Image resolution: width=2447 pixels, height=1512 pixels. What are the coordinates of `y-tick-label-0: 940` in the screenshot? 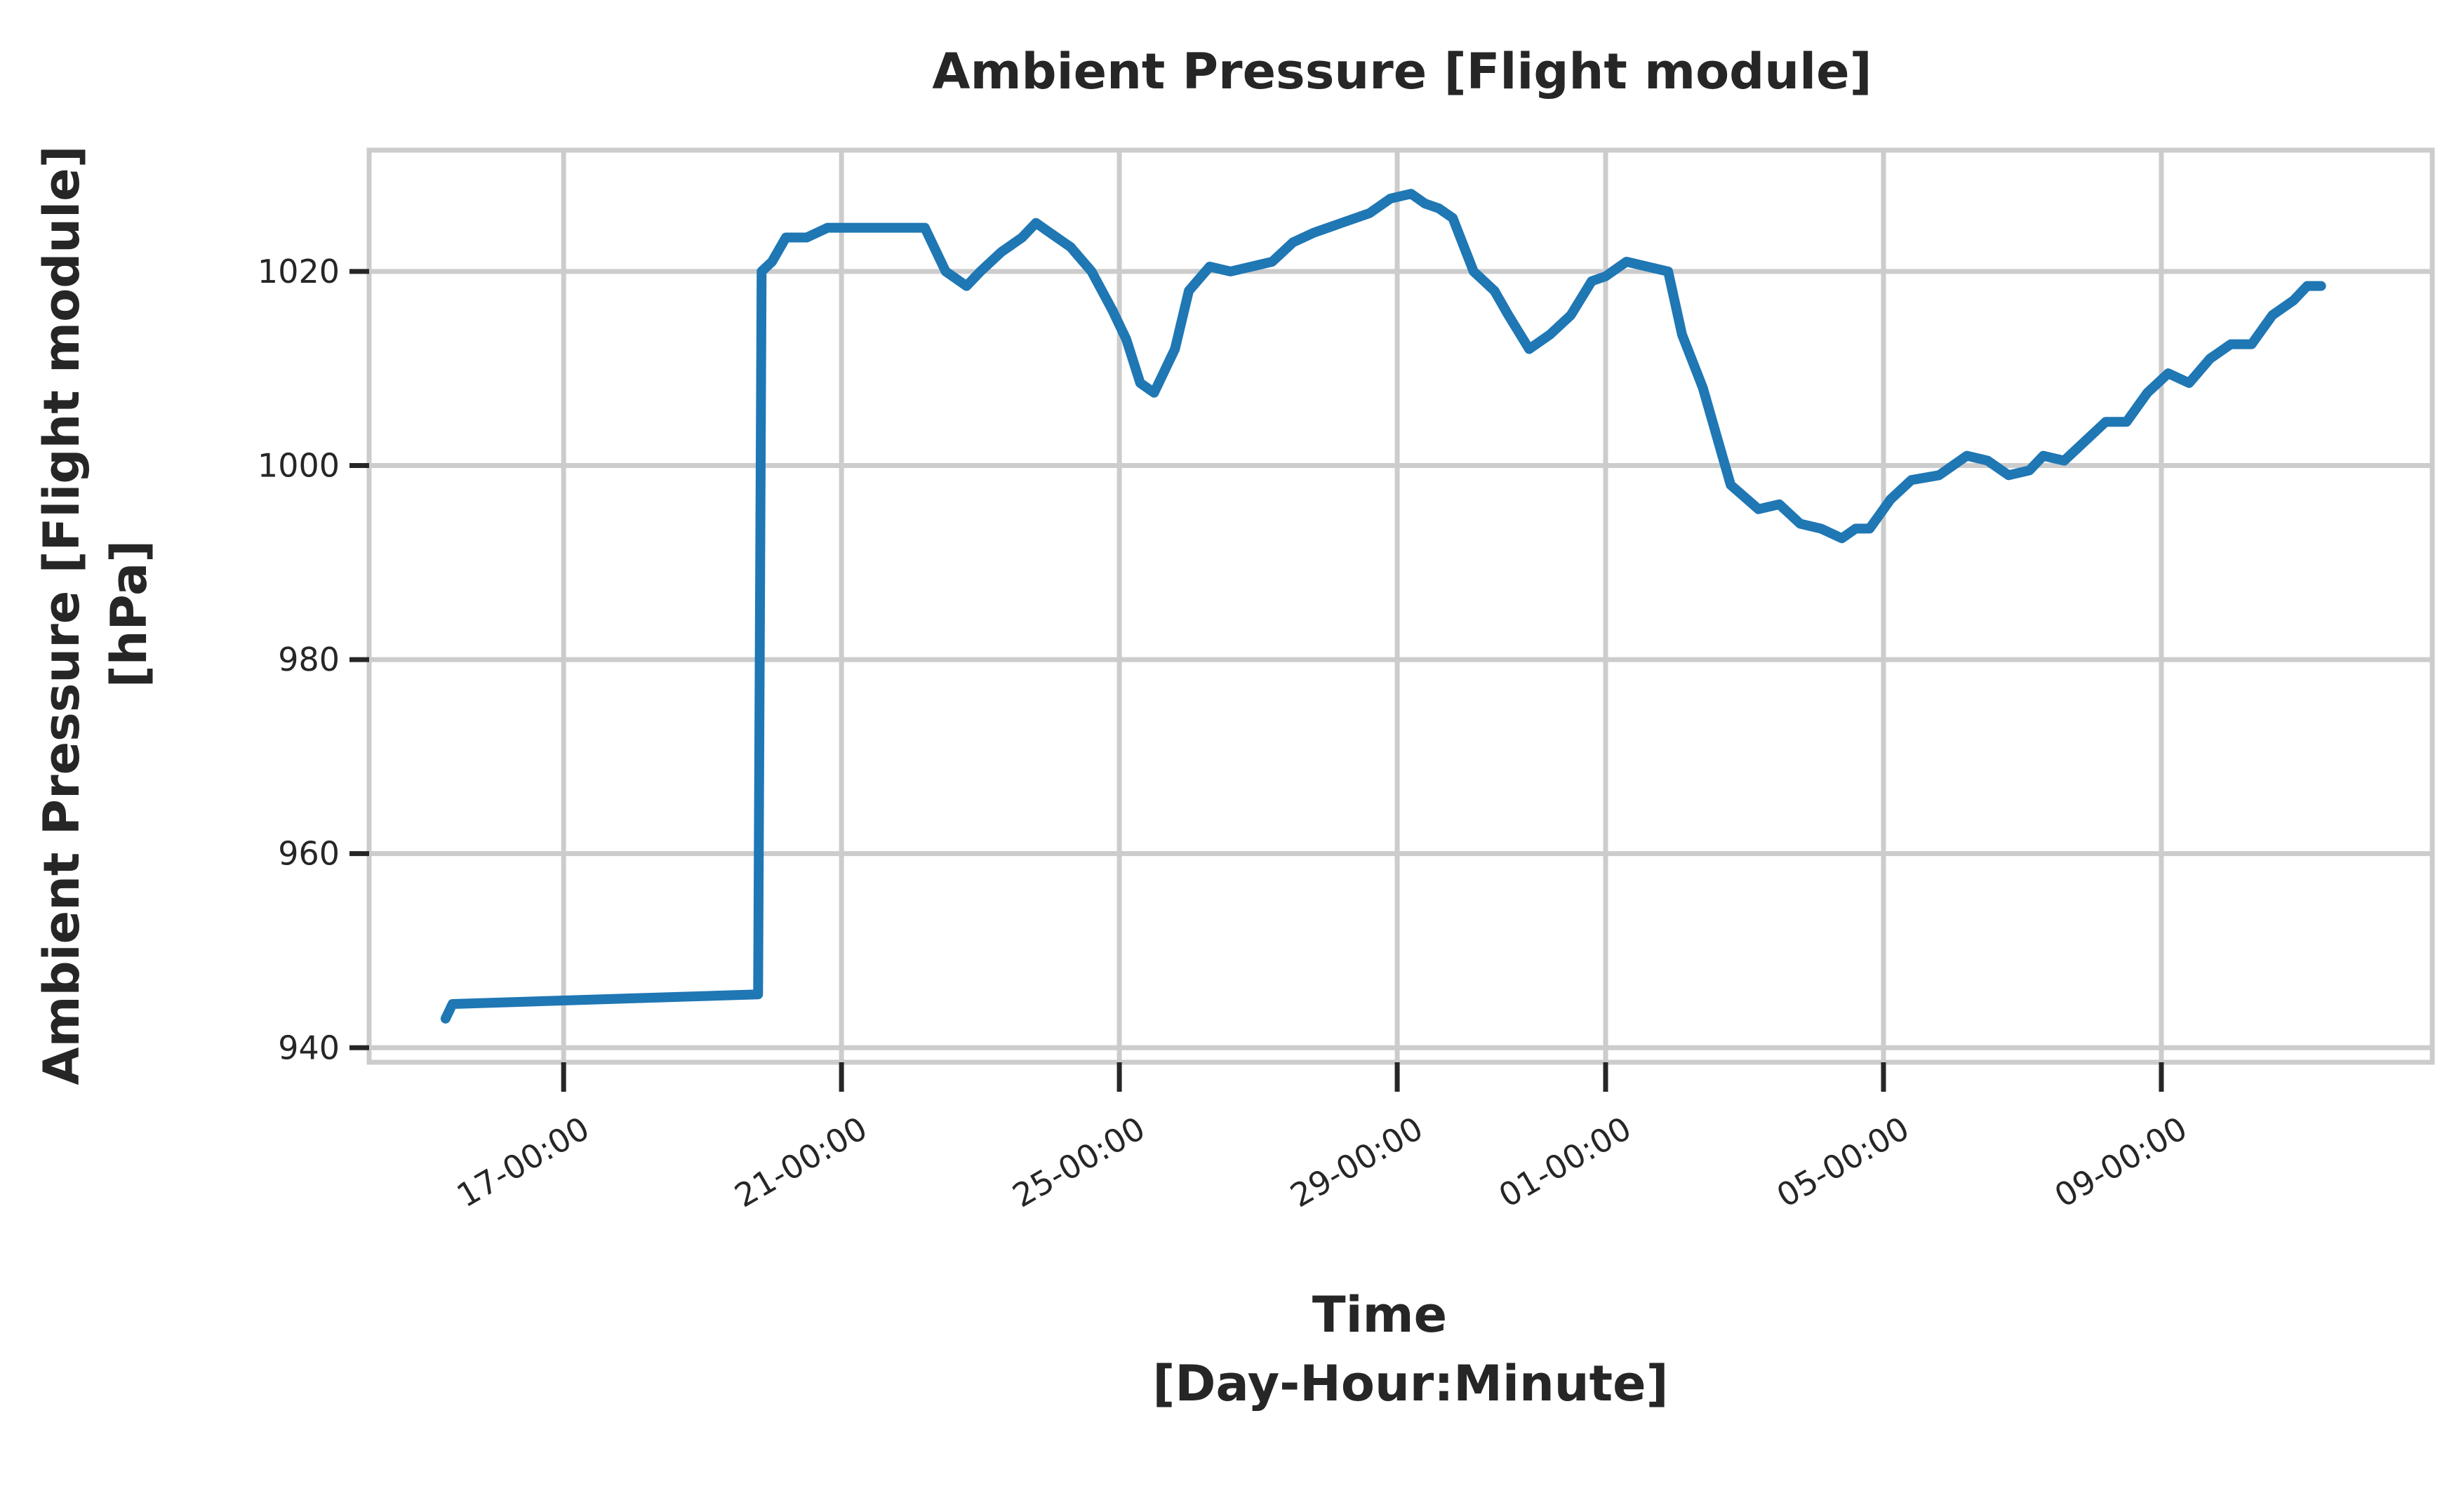 It's located at (309, 1047).